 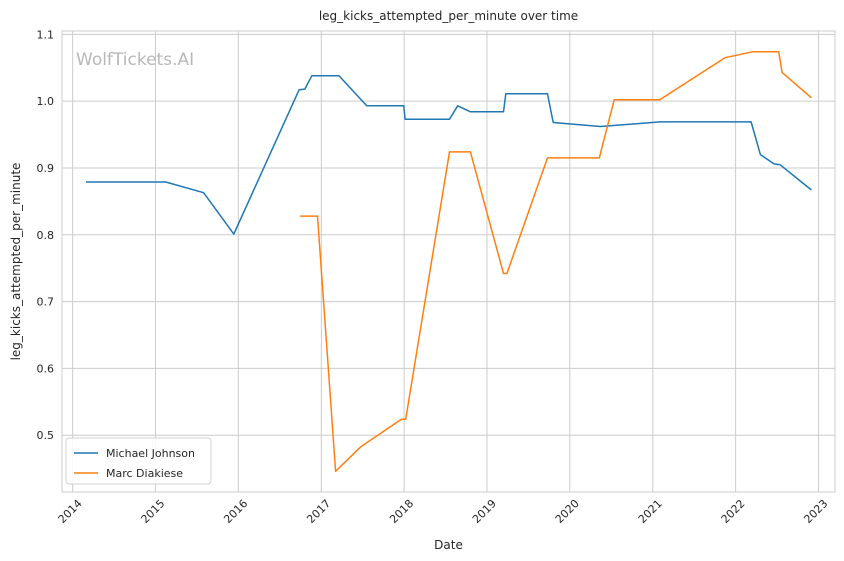 What do you see at coordinates (144, 473) in the screenshot?
I see `legend-label: Marc Diakiese` at bounding box center [144, 473].